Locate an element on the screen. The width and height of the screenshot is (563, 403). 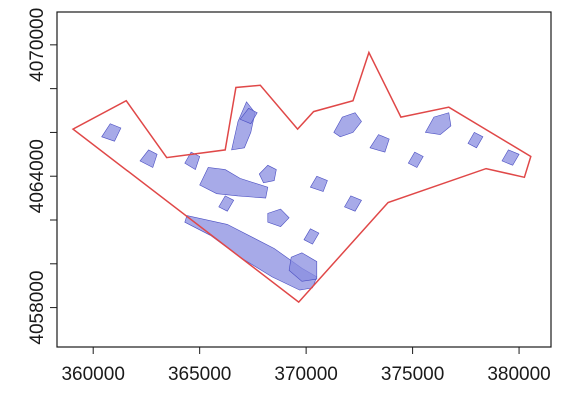
x-tick-label-2: 365000 is located at coordinates (199, 374).